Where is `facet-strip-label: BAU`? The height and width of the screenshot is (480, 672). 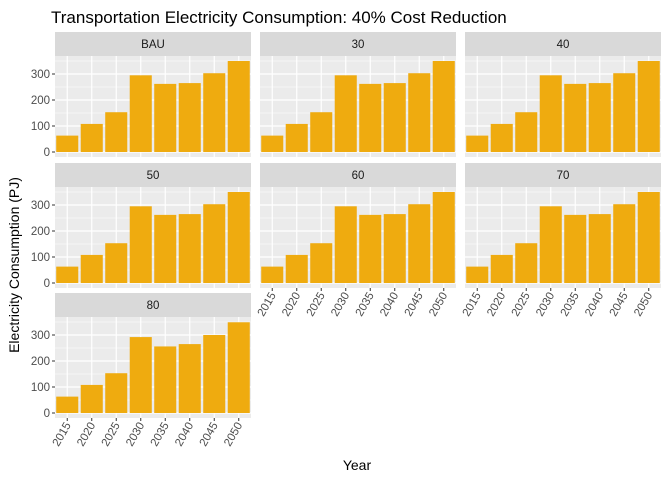 facet-strip-label: BAU is located at coordinates (153, 45).